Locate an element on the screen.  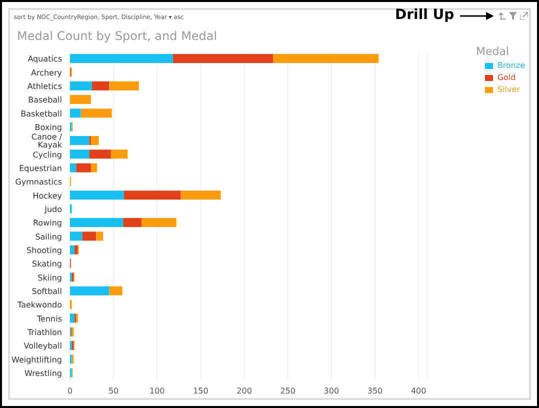
x-tick-label: 400 is located at coordinates (418, 391).